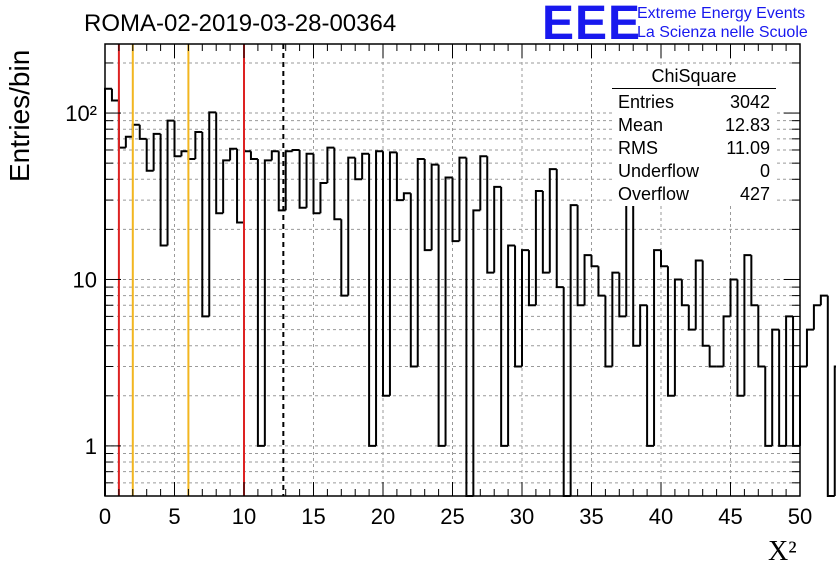 The image size is (836, 572). What do you see at coordinates (654, 194) in the screenshot?
I see `stats-label: Overflow` at bounding box center [654, 194].